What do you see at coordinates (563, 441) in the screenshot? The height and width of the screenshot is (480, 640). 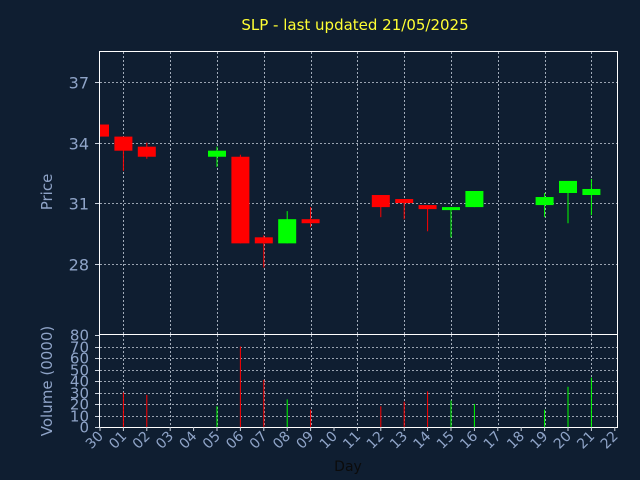 I see `day-tick-label: 20` at bounding box center [563, 441].